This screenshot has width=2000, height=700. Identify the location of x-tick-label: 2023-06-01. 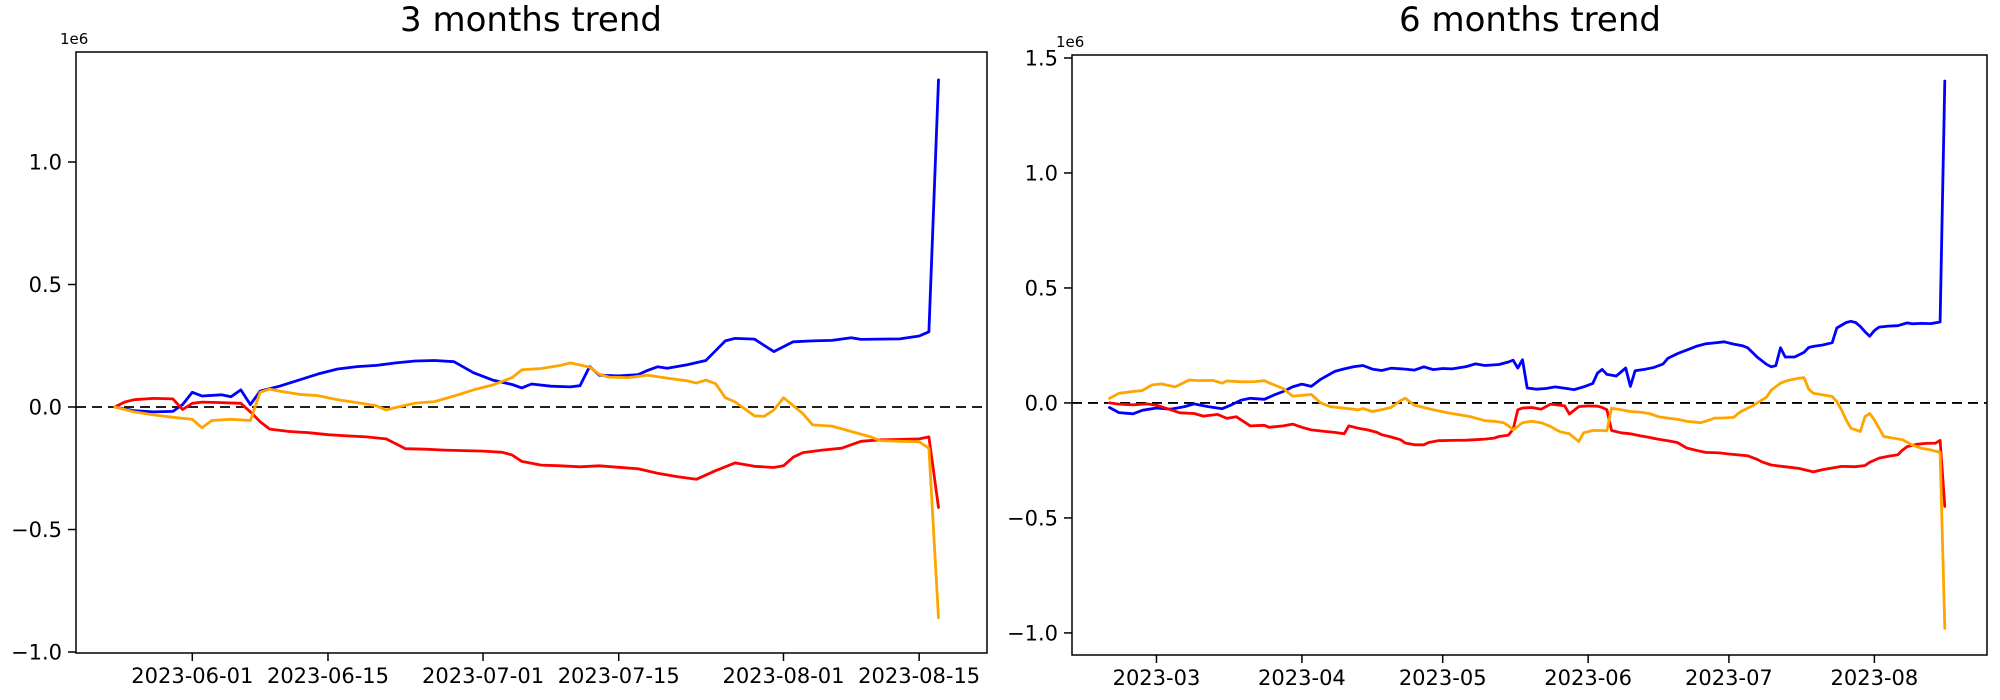
(192, 676).